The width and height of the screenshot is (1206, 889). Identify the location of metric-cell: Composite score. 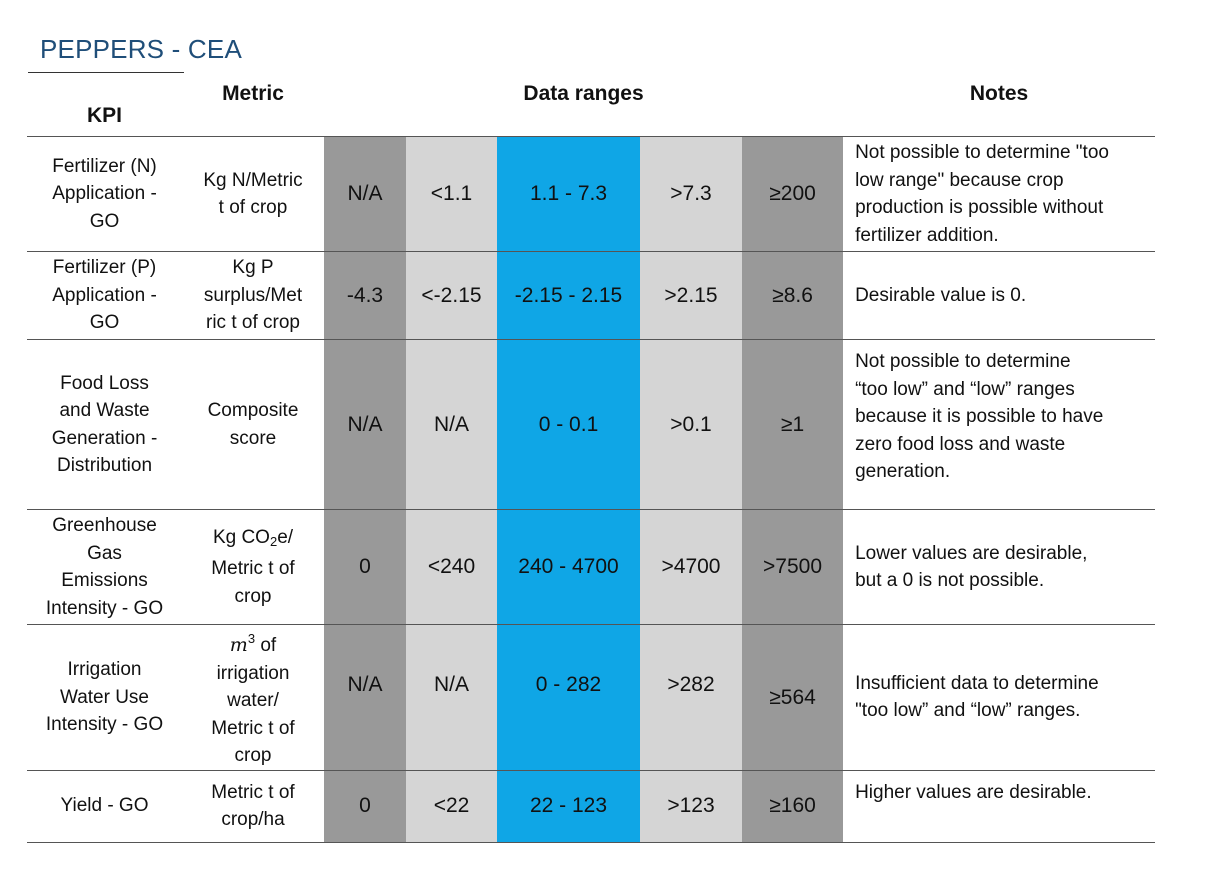
(253, 424).